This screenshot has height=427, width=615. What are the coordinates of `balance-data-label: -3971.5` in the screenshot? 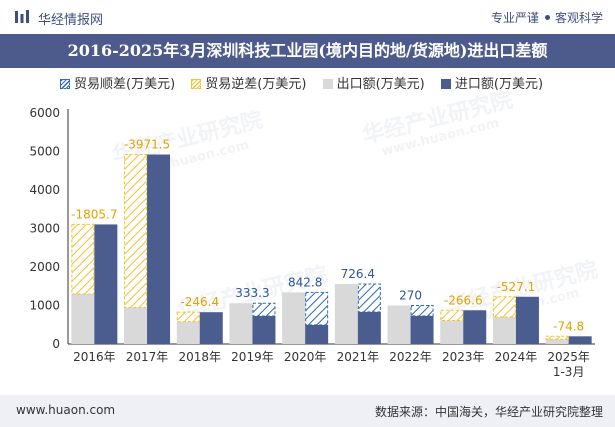 It's located at (147, 145).